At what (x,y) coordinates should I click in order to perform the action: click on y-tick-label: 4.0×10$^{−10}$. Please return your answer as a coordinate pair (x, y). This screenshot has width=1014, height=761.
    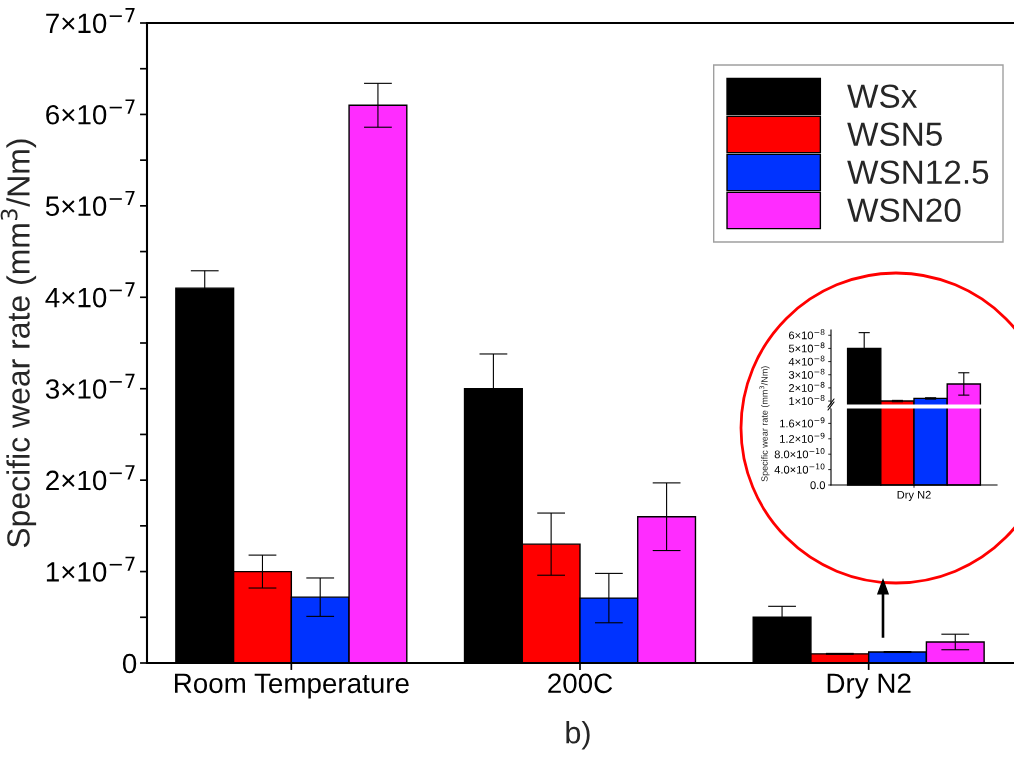
    Looking at the image, I should click on (799, 468).